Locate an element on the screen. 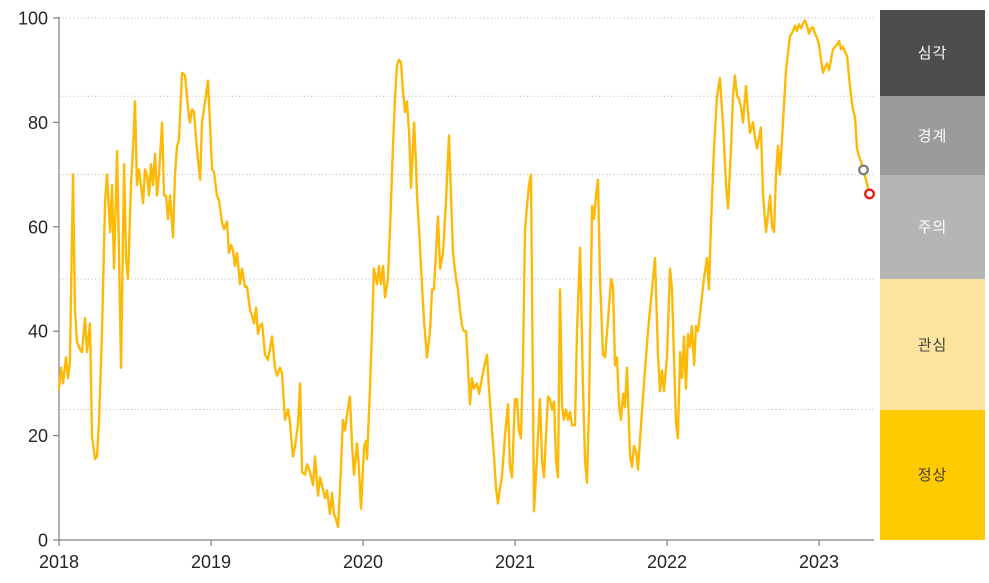 This screenshot has width=989, height=583. y-axis-label-60: 60 is located at coordinates (38, 227).